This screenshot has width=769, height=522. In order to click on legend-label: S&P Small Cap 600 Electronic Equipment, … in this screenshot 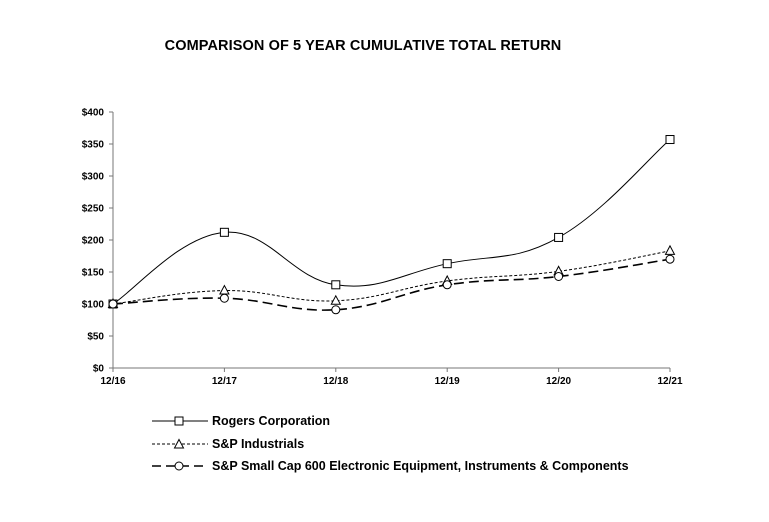, I will do `click(420, 466)`.